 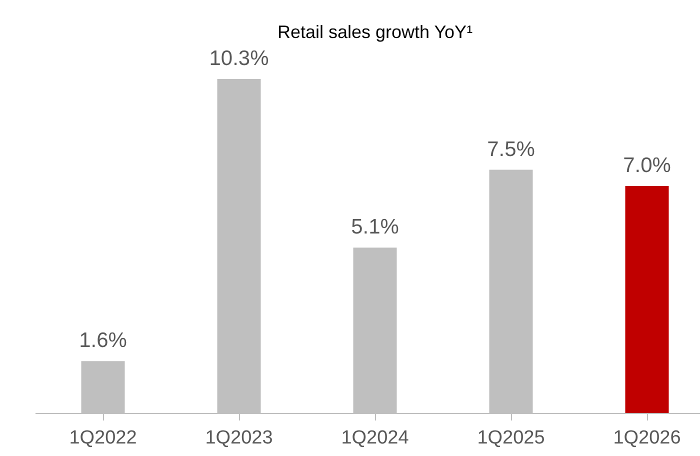 What do you see at coordinates (647, 438) in the screenshot?
I see `x-tick-label: 1Q2026` at bounding box center [647, 438].